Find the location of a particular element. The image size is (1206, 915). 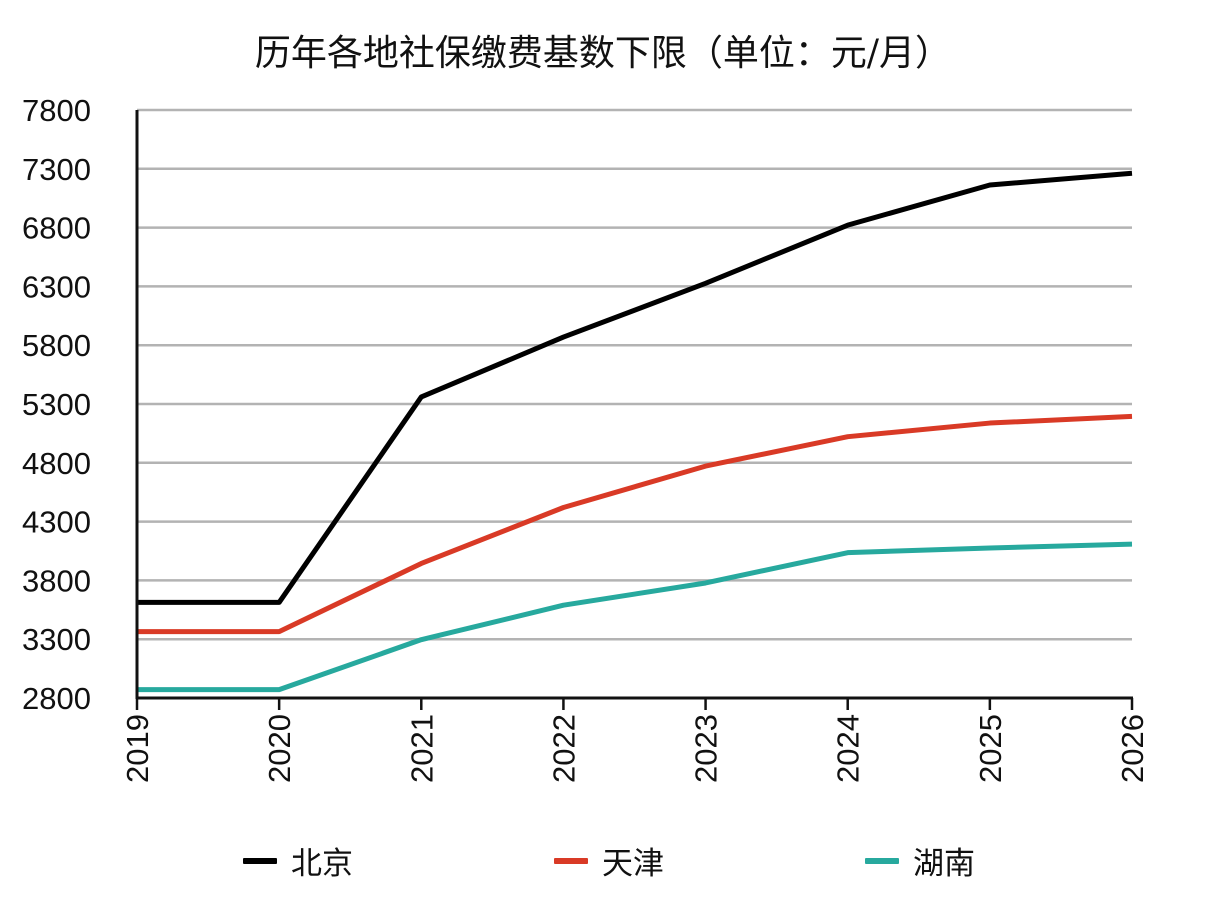

x-tick-label: 2023 is located at coordinates (706, 748).